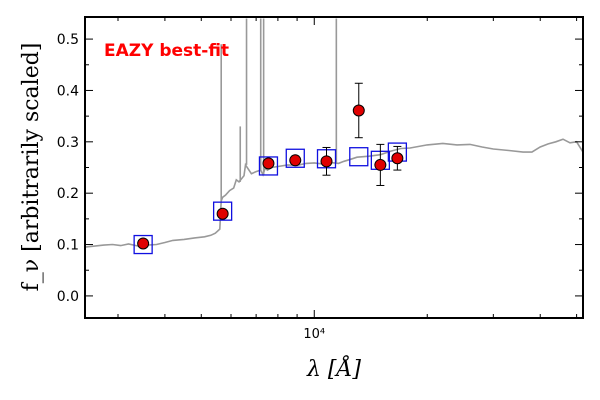 This screenshot has width=600, height=400. Describe the element at coordinates (314, 334) in the screenshot. I see `x-tick-label: 10⁴` at that location.